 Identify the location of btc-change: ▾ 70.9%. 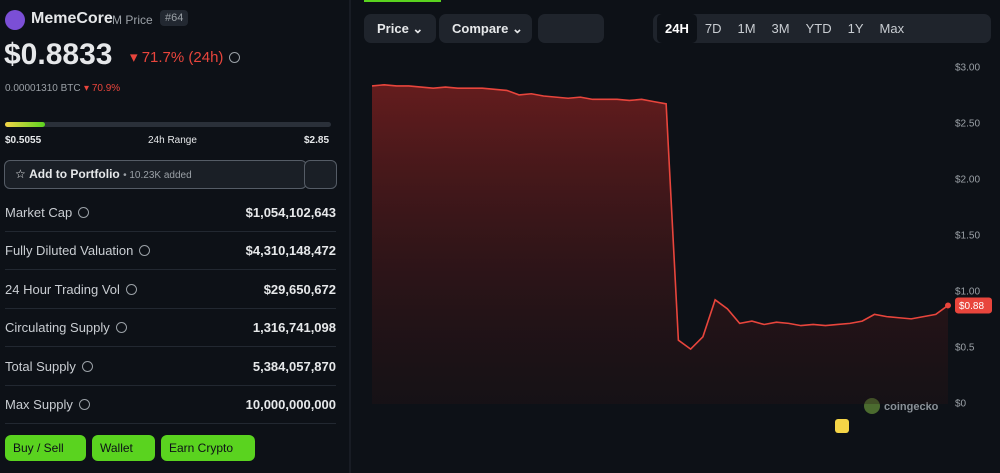
(102, 88).